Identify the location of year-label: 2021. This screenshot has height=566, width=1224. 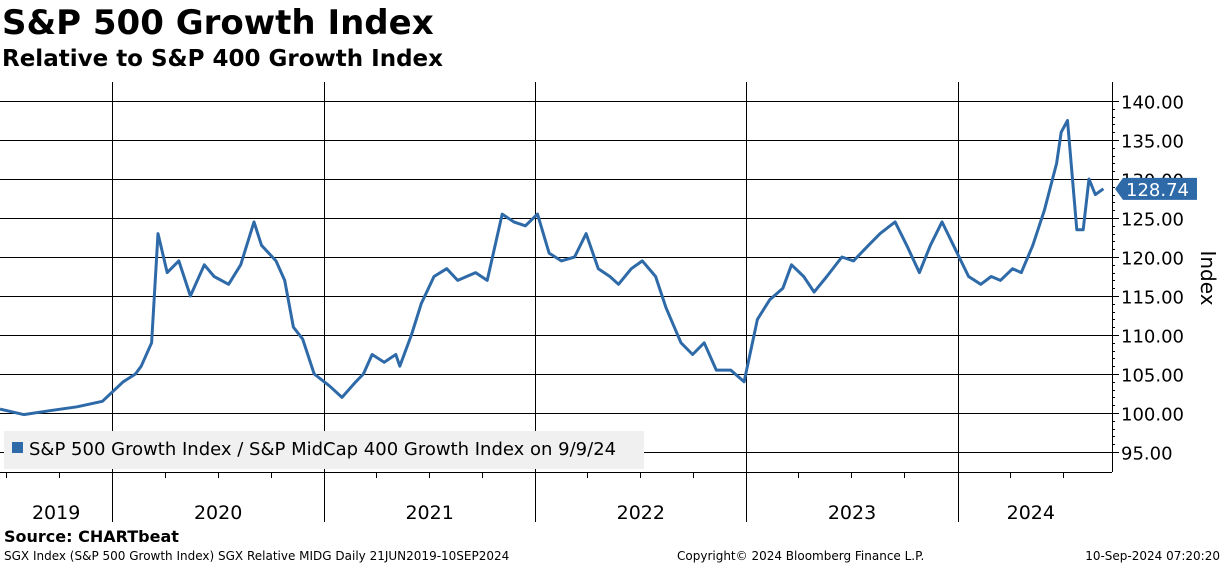
(429, 513).